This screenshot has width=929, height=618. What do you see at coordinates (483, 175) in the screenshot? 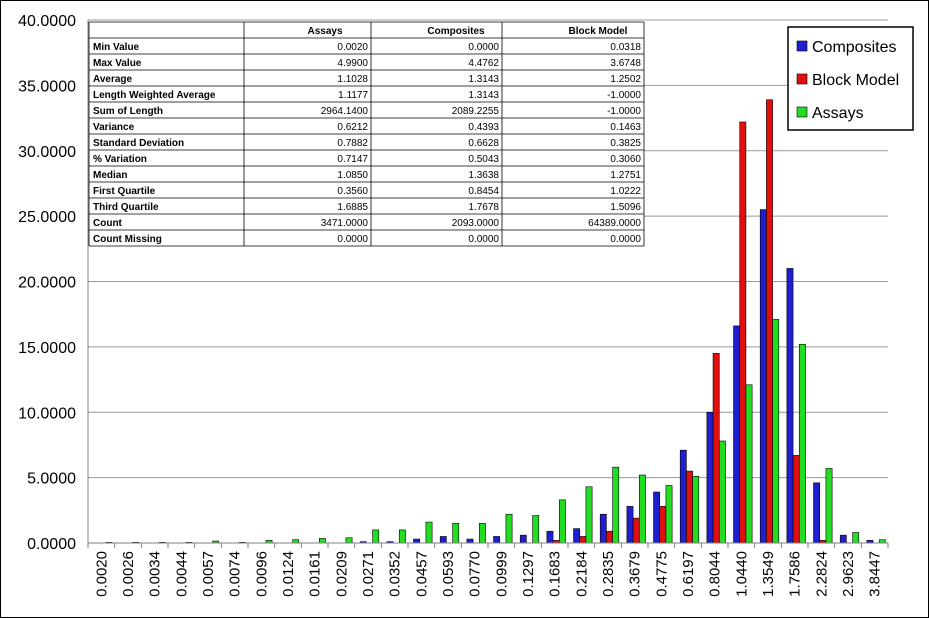
I see `table-cell: 1.3638` at bounding box center [483, 175].